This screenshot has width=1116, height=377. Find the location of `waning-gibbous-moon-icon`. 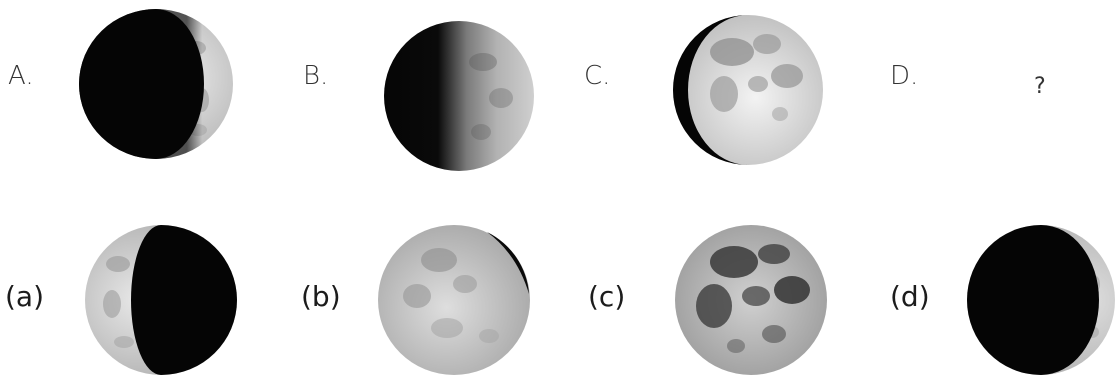

waning-gibbous-moon-icon is located at coordinates (454, 300).